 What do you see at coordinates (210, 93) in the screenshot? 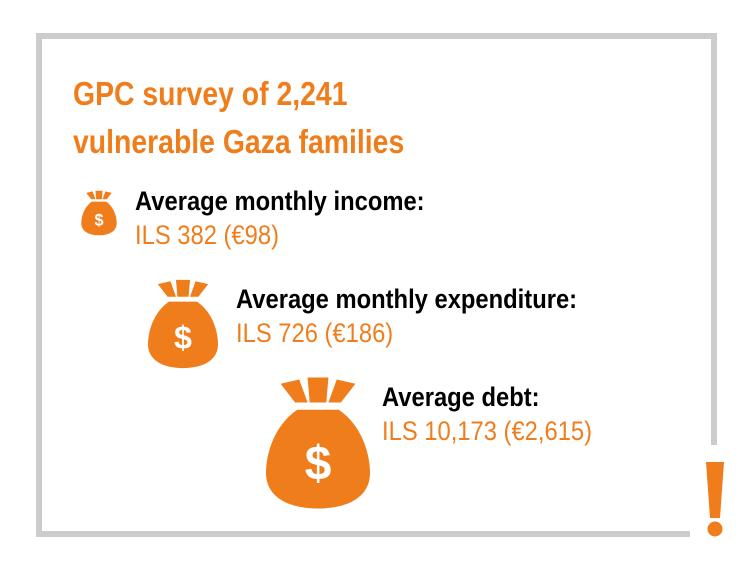
I see `title-line-1: GPC survey of 2,241` at bounding box center [210, 93].